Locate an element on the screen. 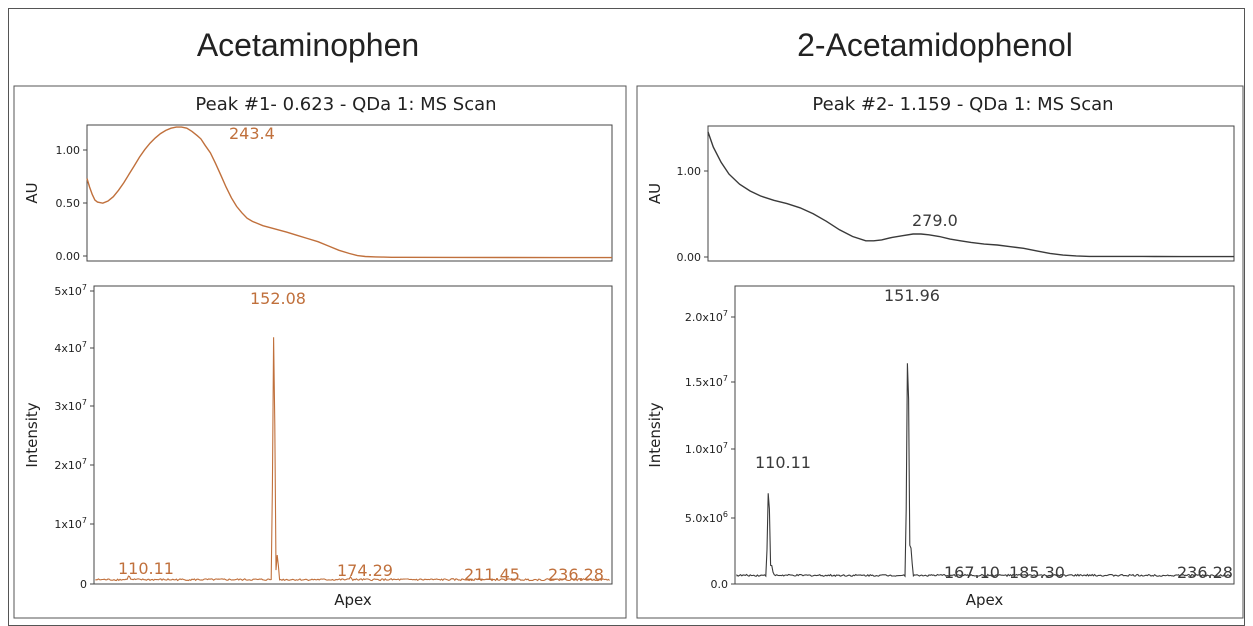 The image size is (1253, 626). y-tick-label: 1.5x10⁷ is located at coordinates (706, 381).